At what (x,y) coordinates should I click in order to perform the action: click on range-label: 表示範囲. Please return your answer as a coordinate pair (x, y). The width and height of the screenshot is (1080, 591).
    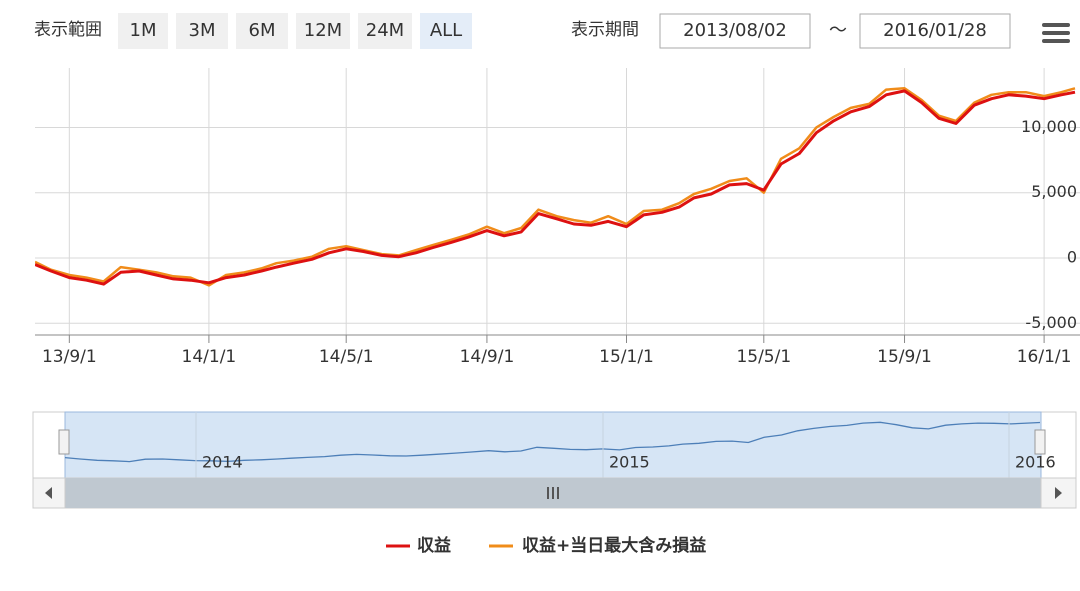
    Looking at the image, I should click on (68, 30).